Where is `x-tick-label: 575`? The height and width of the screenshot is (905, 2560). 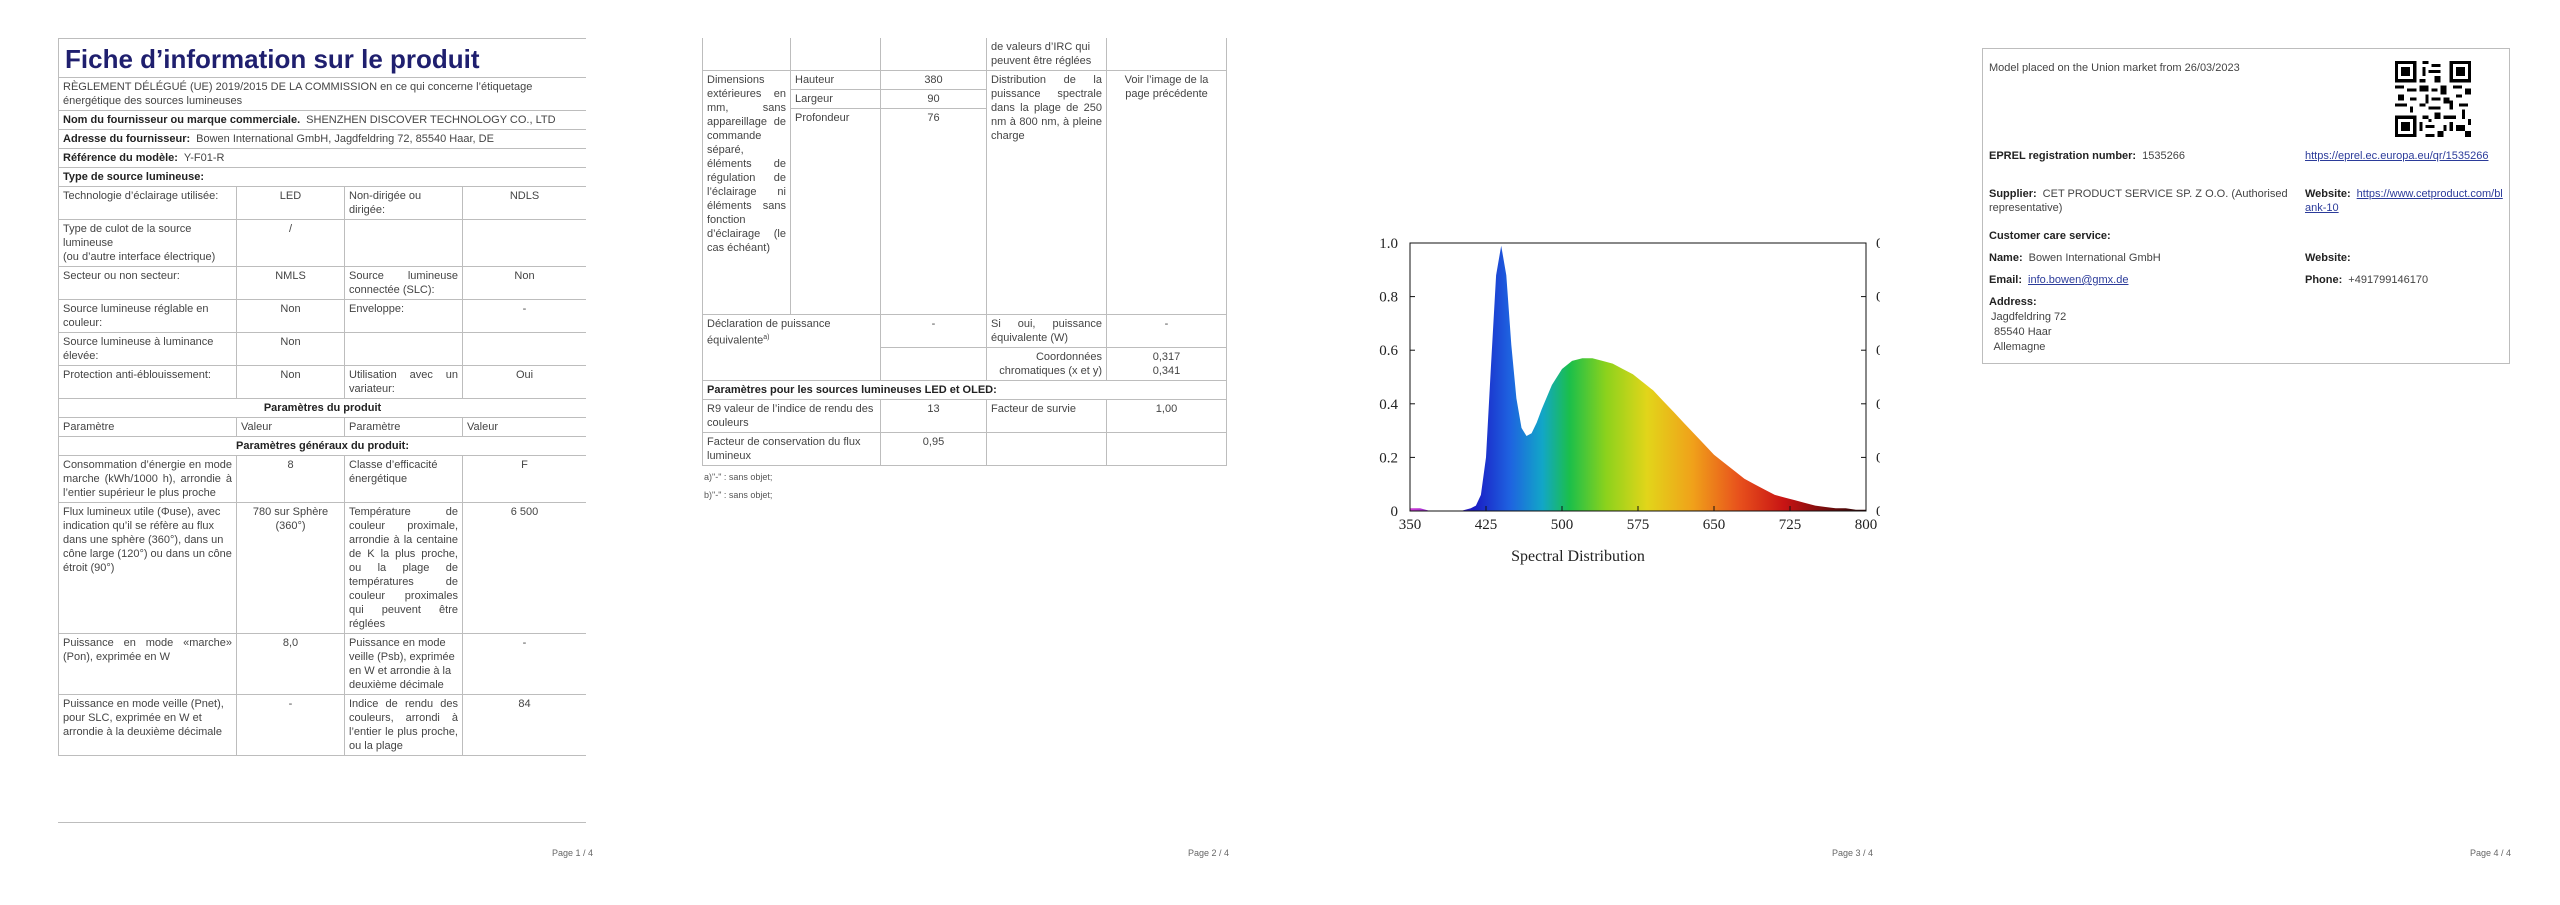
x-tick-label: 575 is located at coordinates (1638, 525).